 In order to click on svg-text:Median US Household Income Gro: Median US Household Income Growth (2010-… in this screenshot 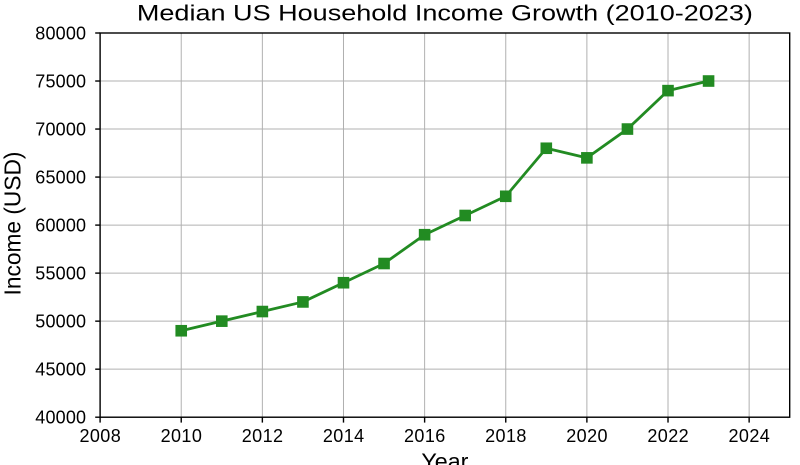, I will do `click(445, 13)`.